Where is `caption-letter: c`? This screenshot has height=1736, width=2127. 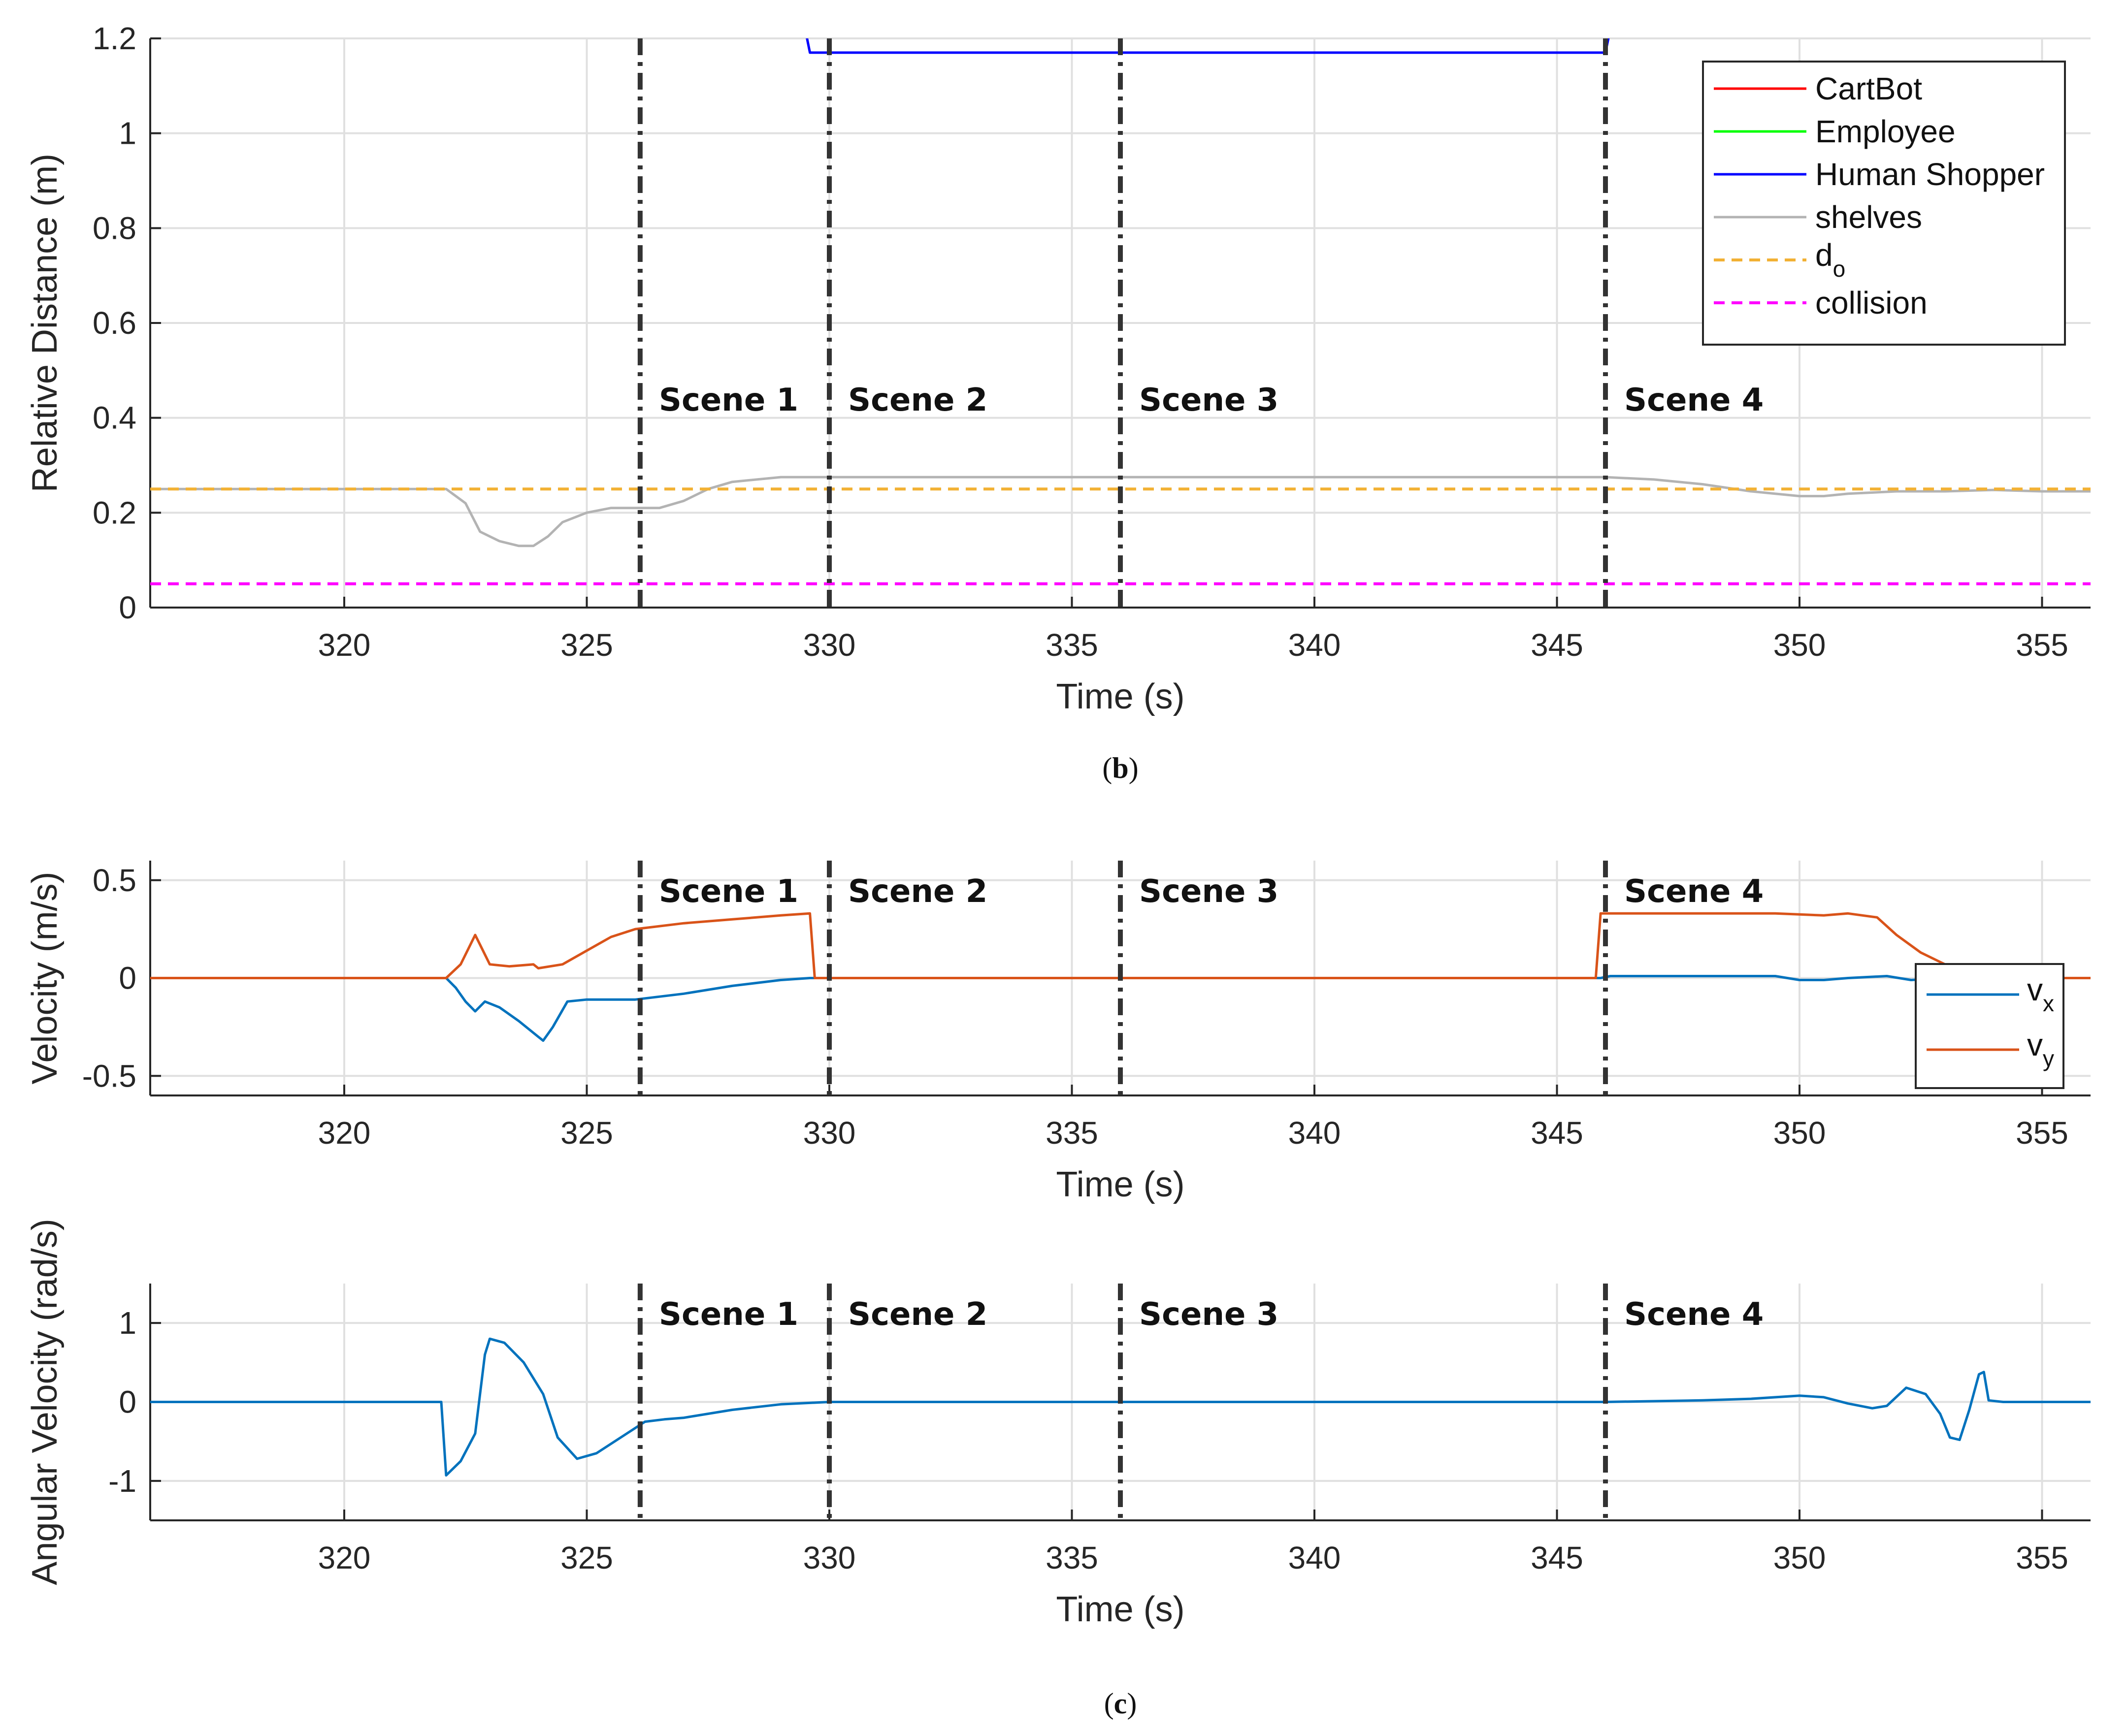 caption-letter: c is located at coordinates (1120, 1704).